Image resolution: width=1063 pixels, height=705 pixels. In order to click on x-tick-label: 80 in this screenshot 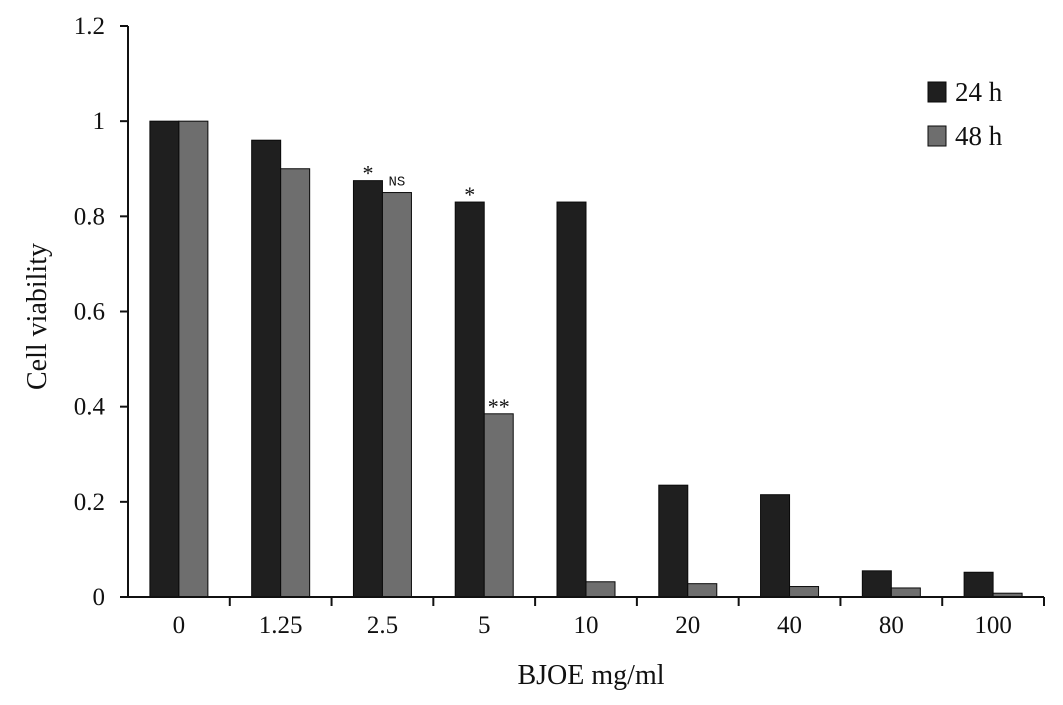, I will do `click(891, 625)`.